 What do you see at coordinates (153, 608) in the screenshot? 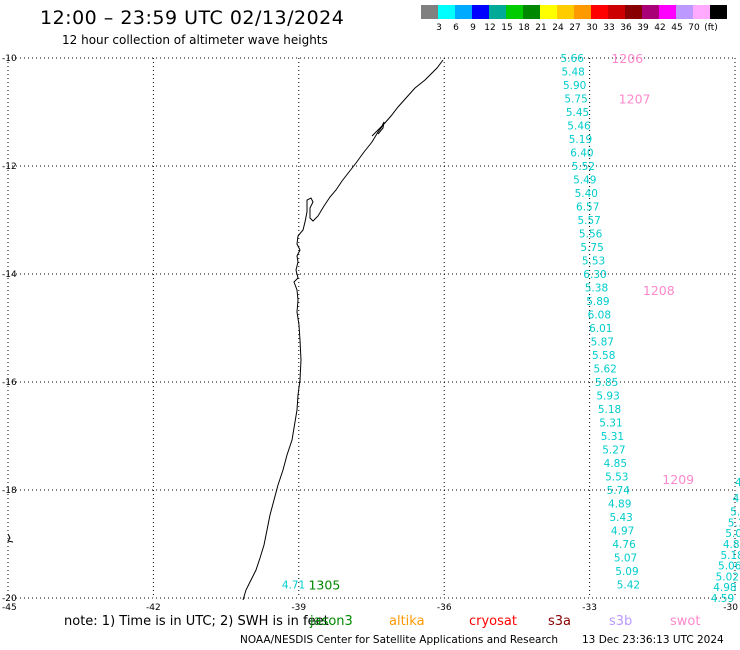
I see `longitude-tick-label: -42` at bounding box center [153, 608].